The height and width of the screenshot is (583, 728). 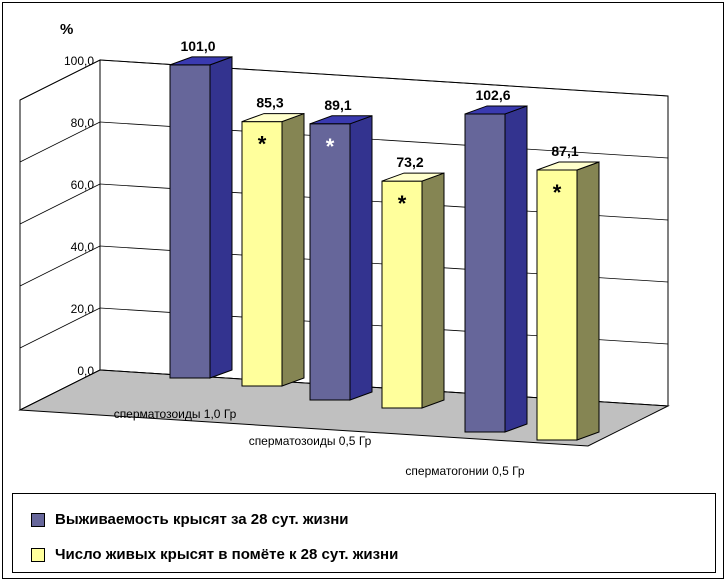 I want to click on legend-swatch-litter, so click(x=38, y=554).